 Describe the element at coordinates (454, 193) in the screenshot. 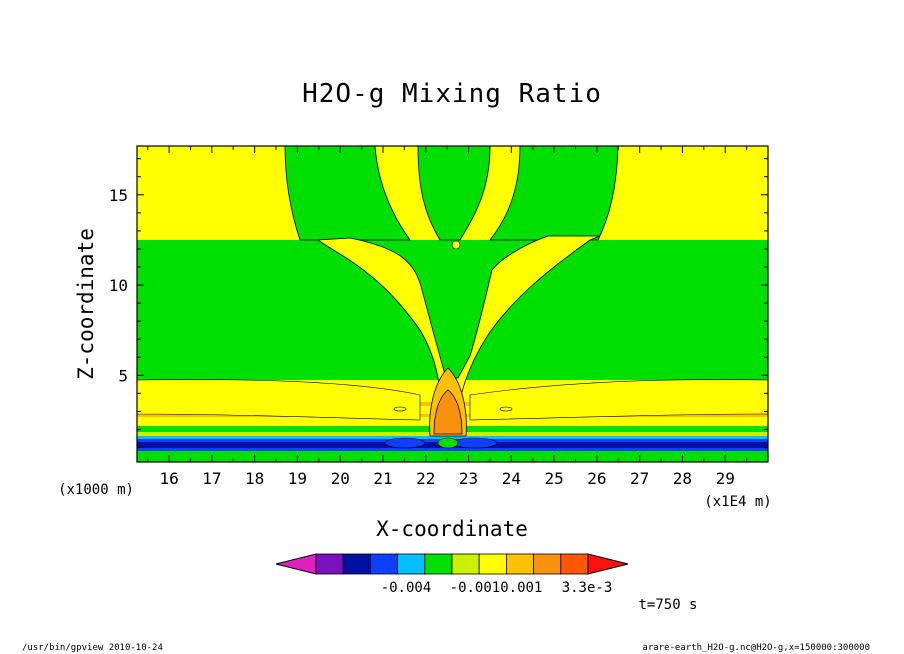

I see `field-plume-center` at that location.